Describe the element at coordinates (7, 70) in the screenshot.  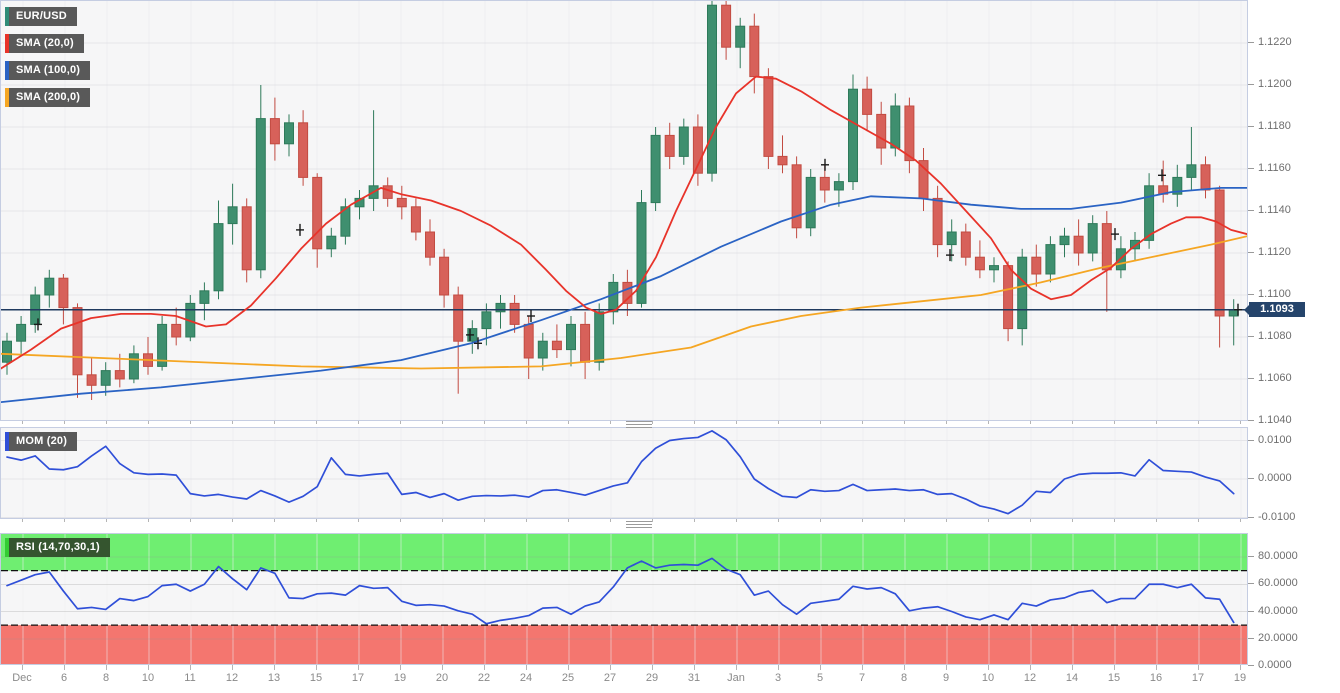
I see `sma100-color-swatch` at that location.